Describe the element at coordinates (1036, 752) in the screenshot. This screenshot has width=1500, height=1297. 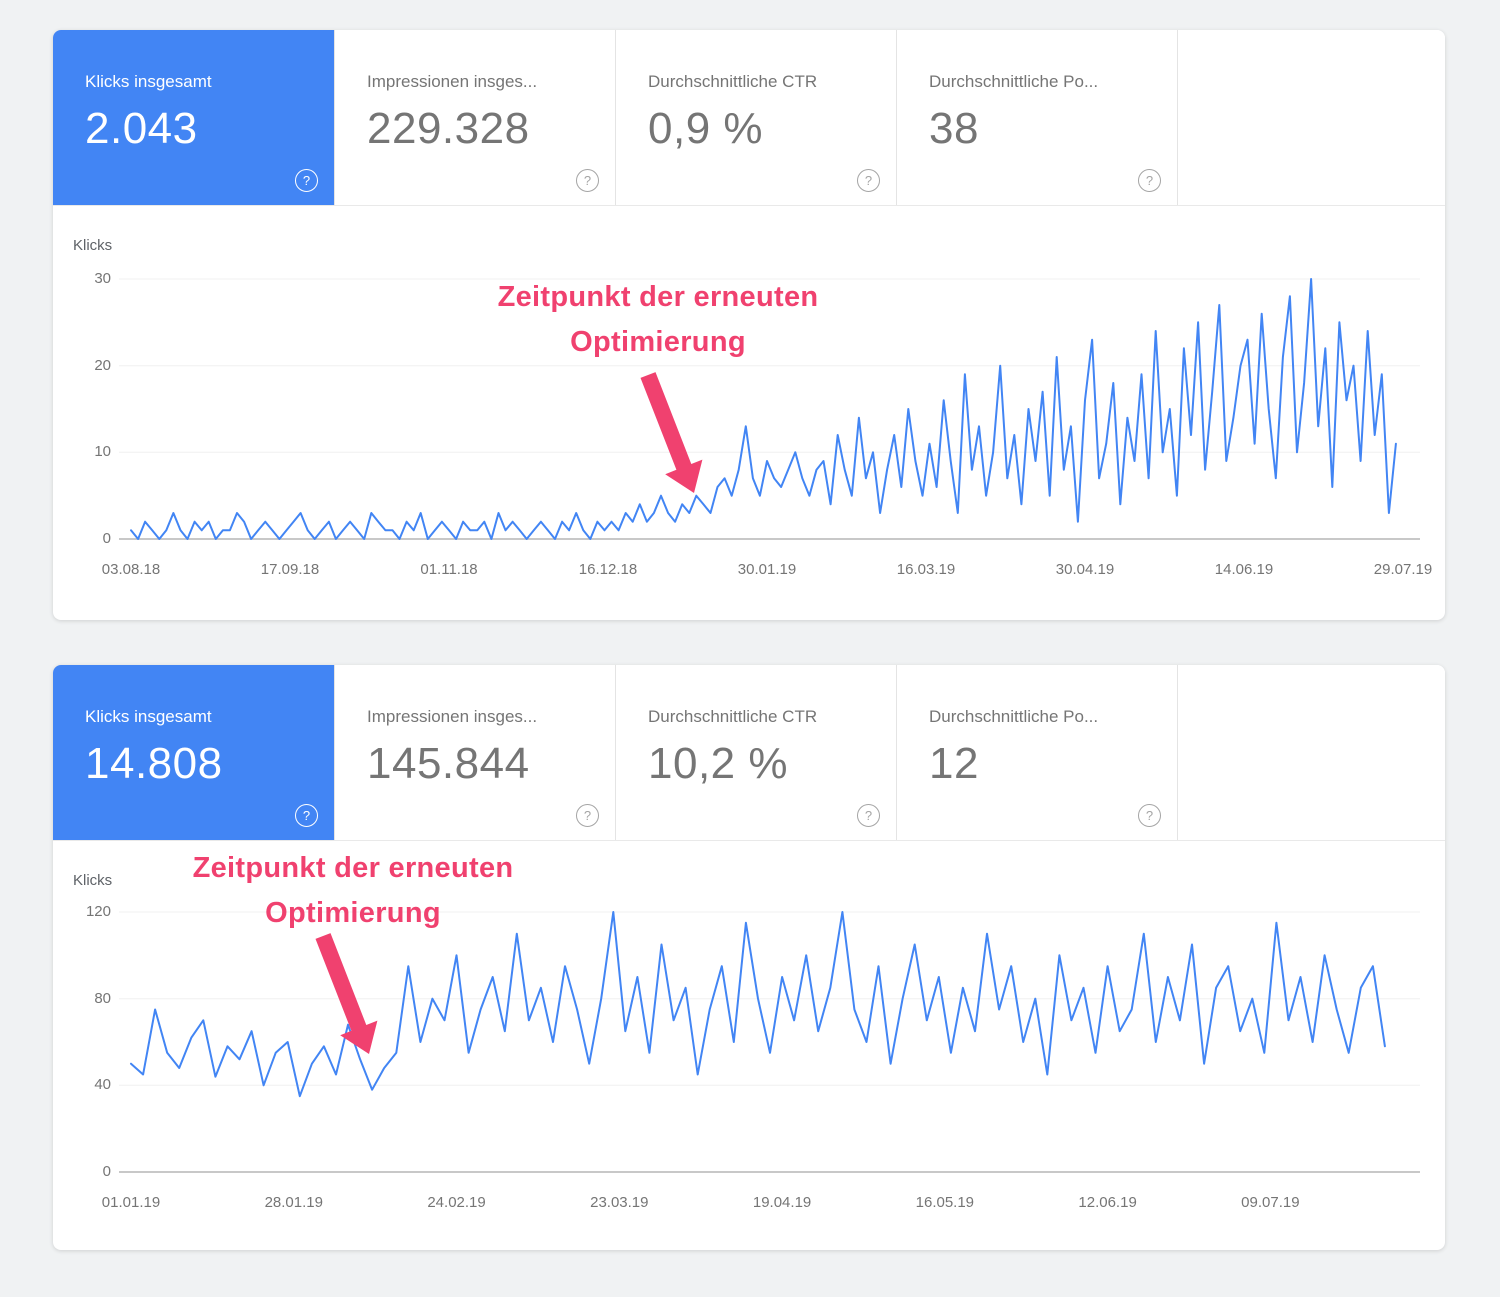
I see `metric-card-position: Durchschnittliche Po... 12 ?` at that location.